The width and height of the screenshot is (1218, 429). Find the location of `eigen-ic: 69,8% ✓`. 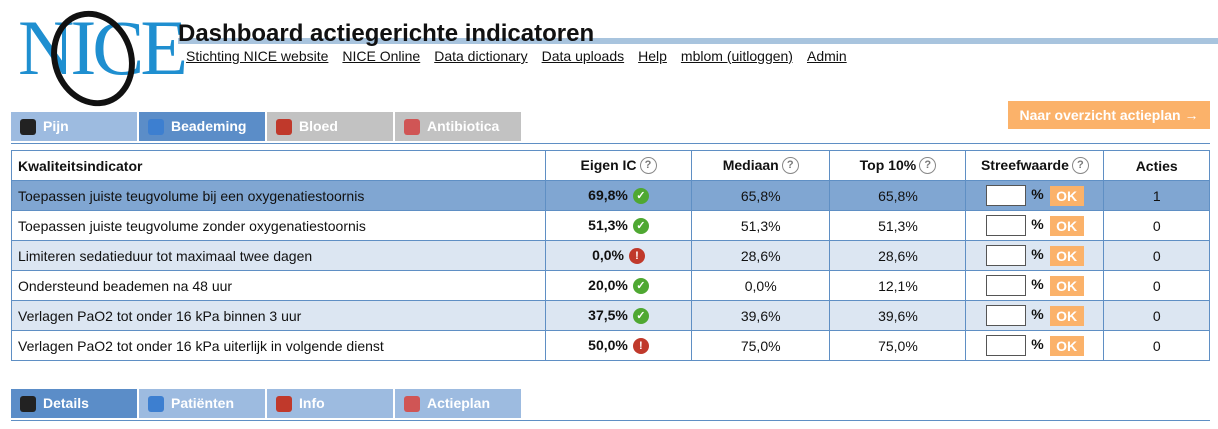

eigen-ic: 69,8% ✓ is located at coordinates (618, 195).